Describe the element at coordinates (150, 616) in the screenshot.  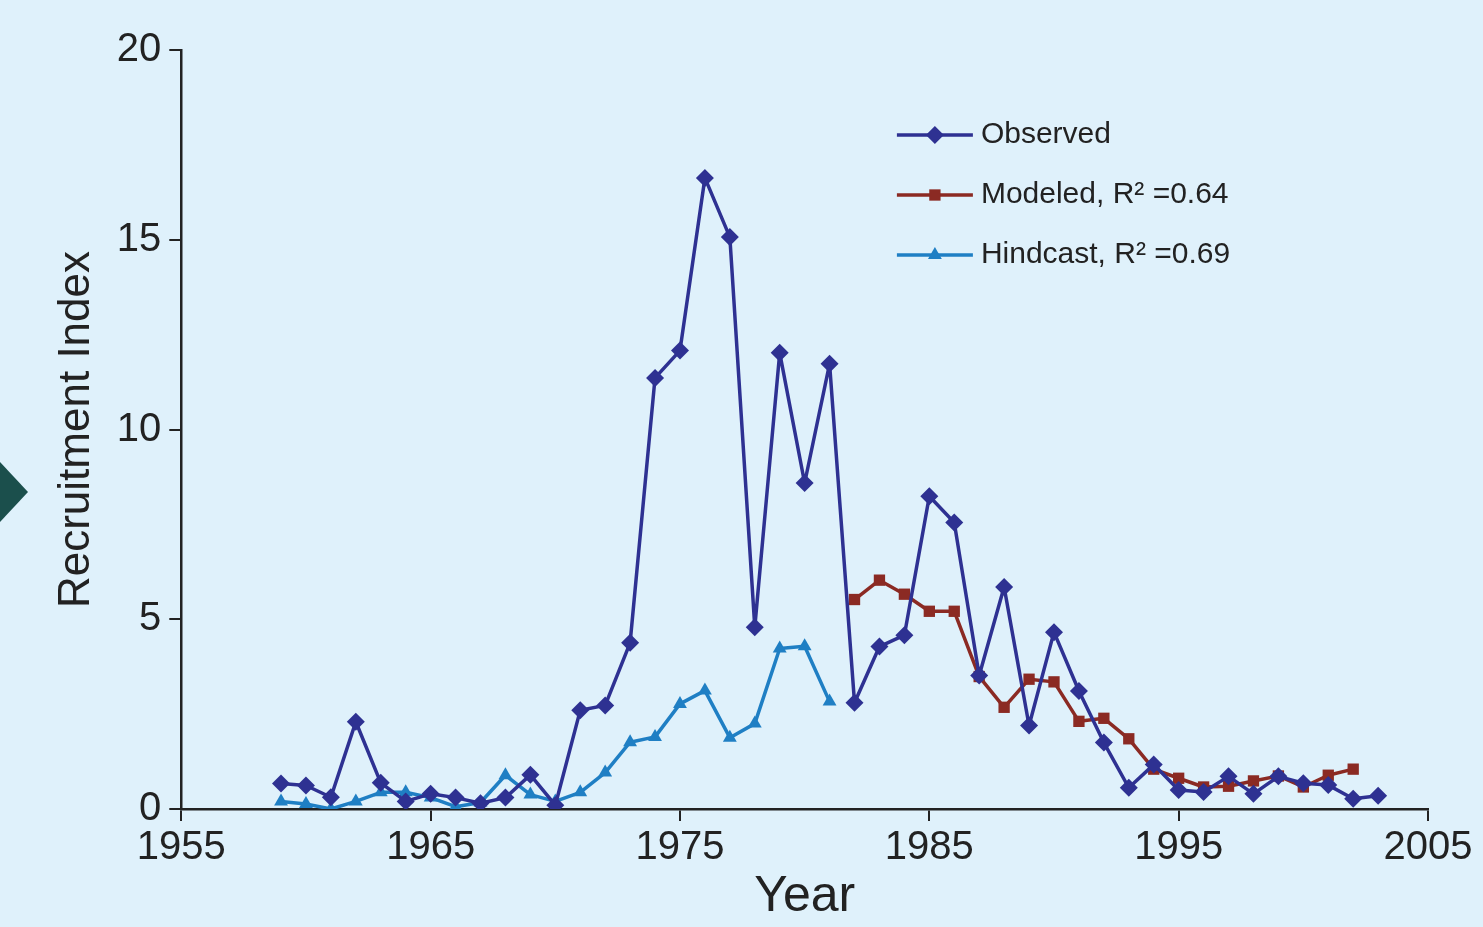
I see `y-tick-label: 5` at that location.